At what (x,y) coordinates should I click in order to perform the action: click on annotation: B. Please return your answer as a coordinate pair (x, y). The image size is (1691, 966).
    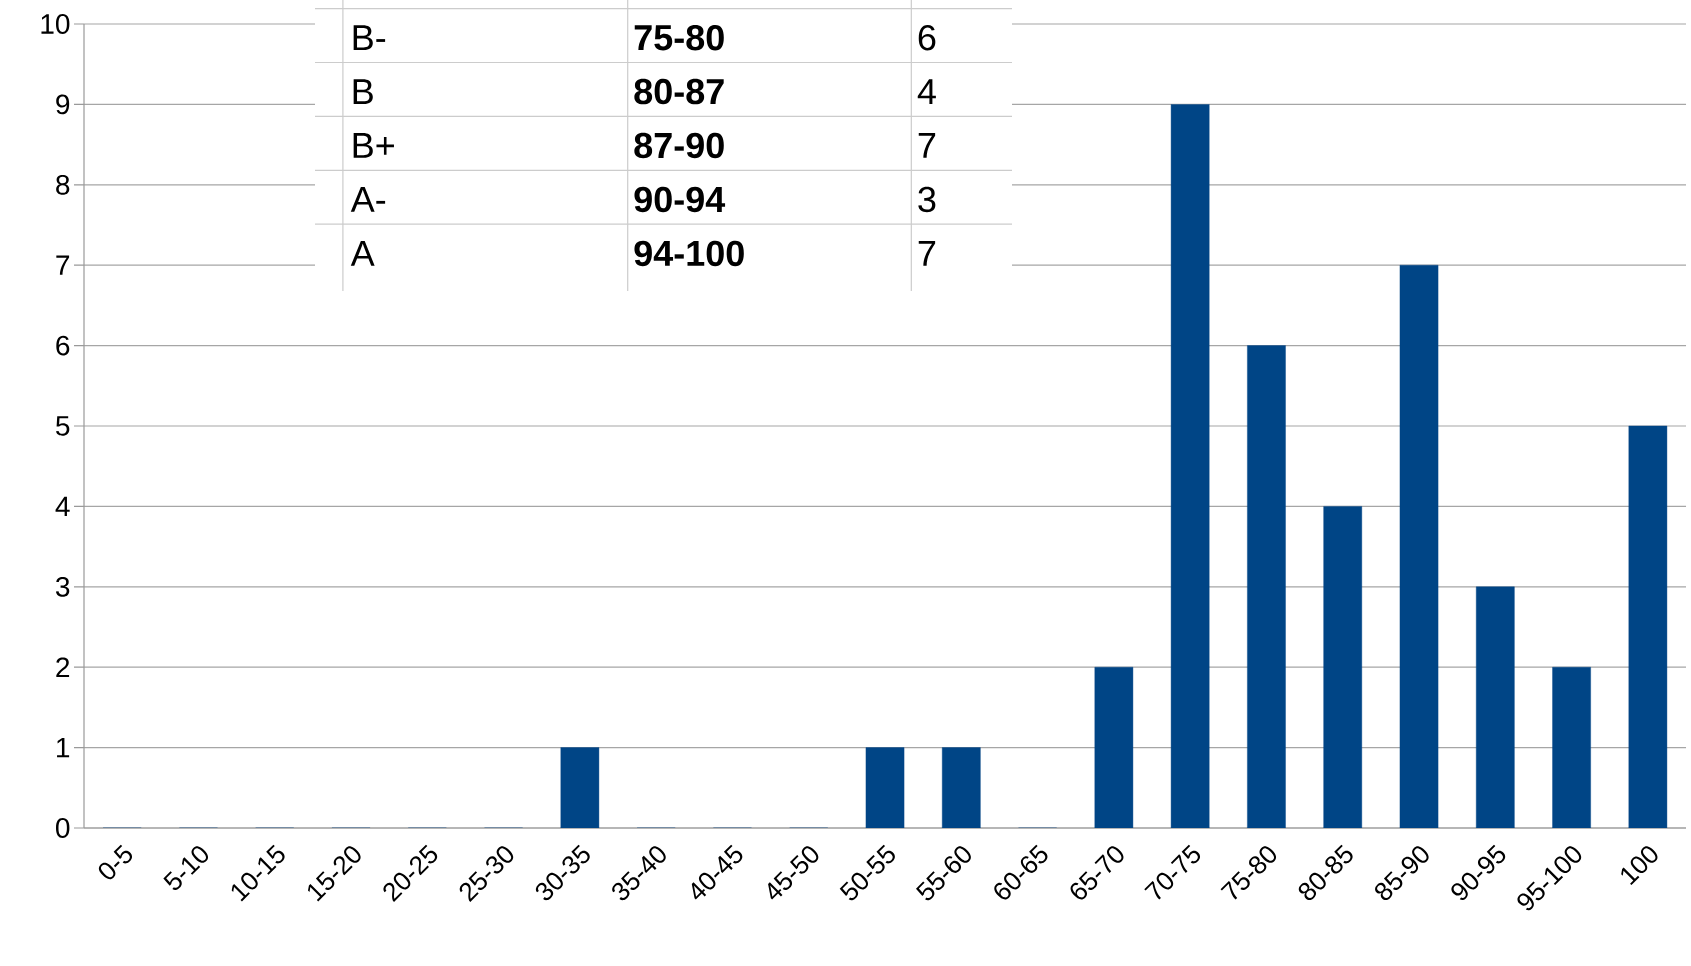
    Looking at the image, I should click on (363, 91).